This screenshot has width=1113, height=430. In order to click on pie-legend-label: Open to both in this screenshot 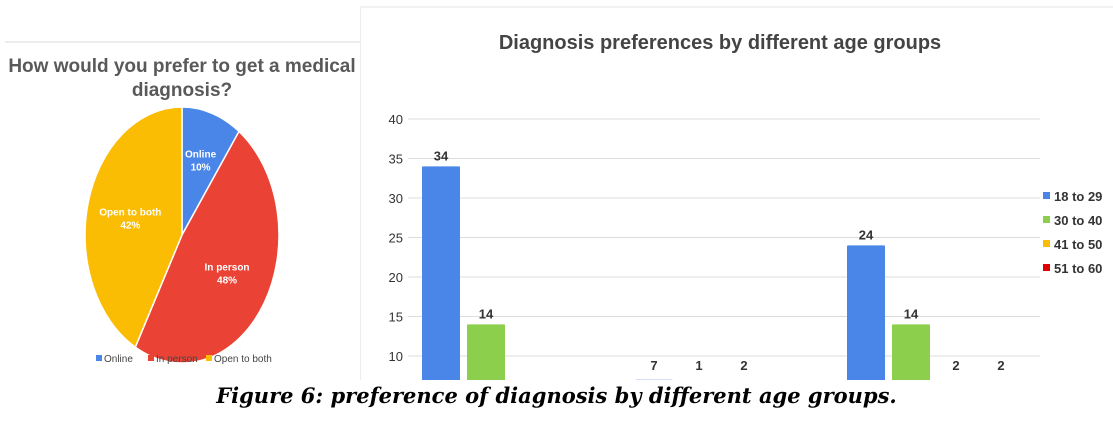, I will do `click(243, 359)`.